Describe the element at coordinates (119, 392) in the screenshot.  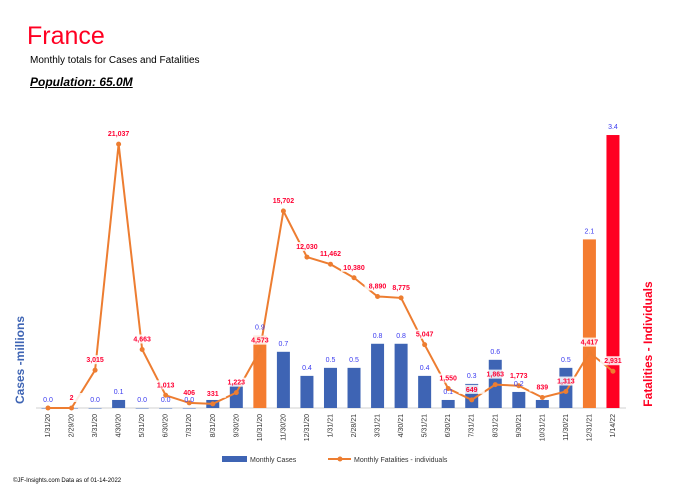
I see `cases-data-label: 0.1` at that location.